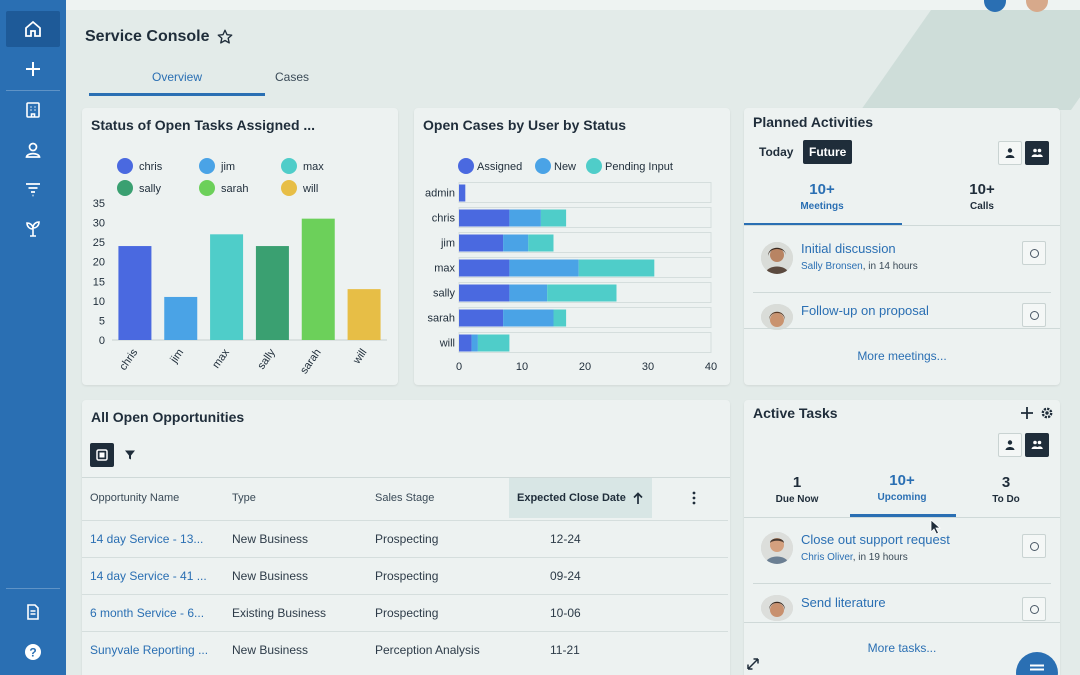 The width and height of the screenshot is (1080, 675). What do you see at coordinates (1010, 445) in the screenshot?
I see `my-tasks-button` at bounding box center [1010, 445].